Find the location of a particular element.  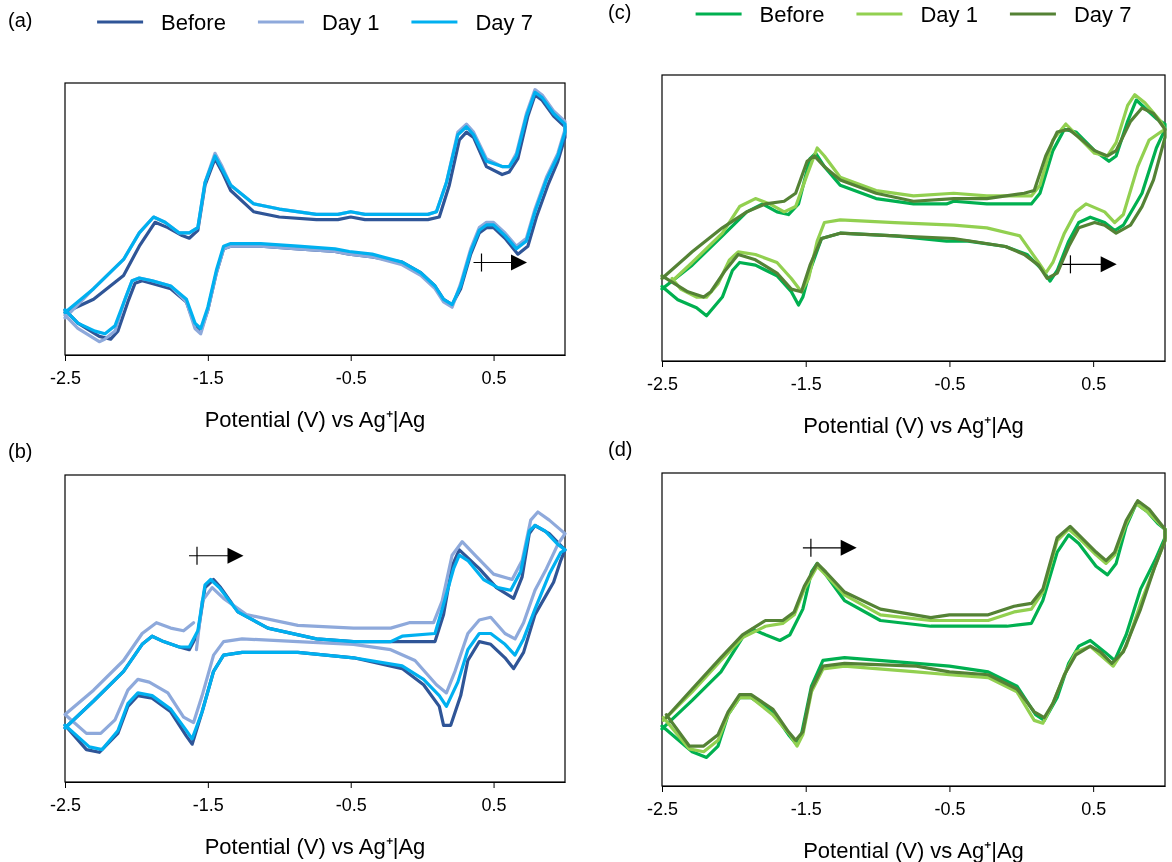

chart-title: (b) is located at coordinates (20, 451).